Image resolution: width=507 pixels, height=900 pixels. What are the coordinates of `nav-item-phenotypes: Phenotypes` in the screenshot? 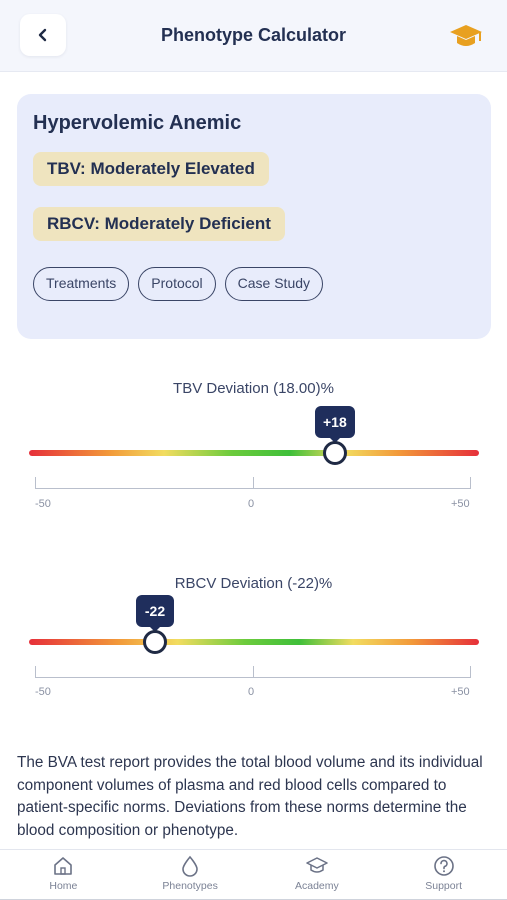 It's located at (190, 874).